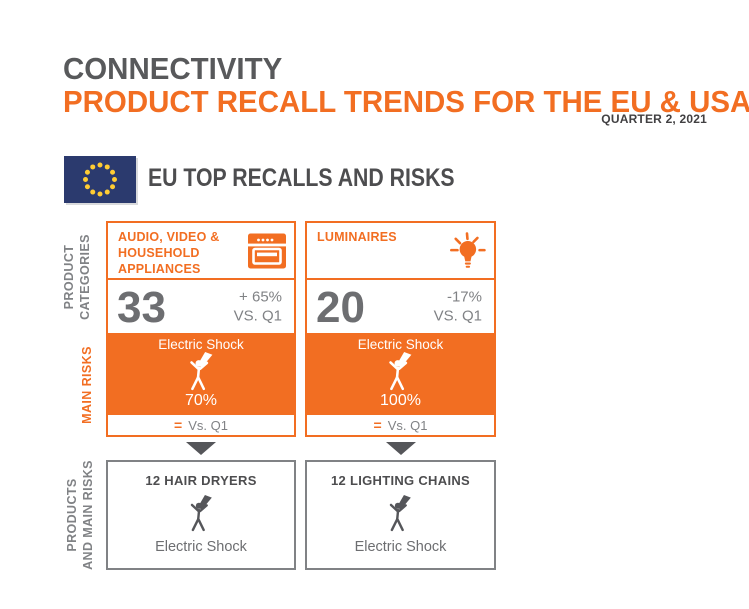 This screenshot has width=749, height=609. I want to click on row-label-main-risks: MAIN RISKS, so click(87, 385).